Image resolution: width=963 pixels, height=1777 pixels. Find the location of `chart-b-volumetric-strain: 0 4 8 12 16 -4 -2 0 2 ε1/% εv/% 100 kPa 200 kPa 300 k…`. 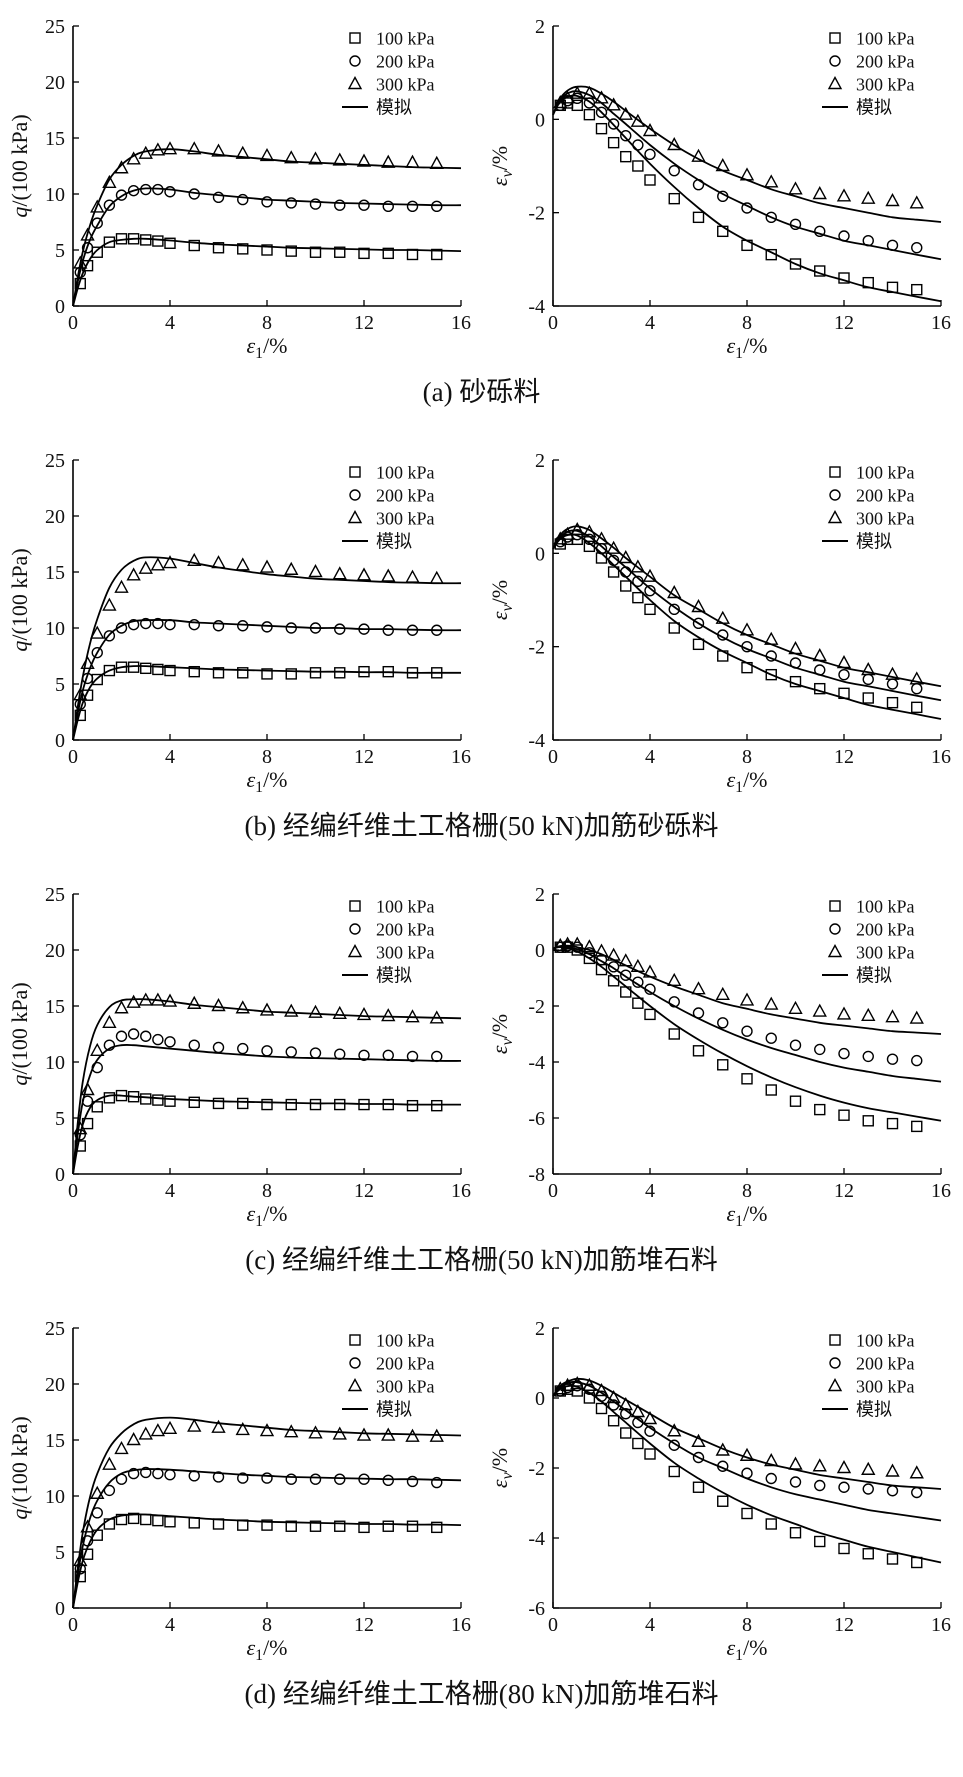

chart-b-volumetric-strain: 0 4 8 12 16 -4 -2 0 2 ε1/% εv/% 100 kPa 200 kPa 300 k… is located at coordinates (721, 621).